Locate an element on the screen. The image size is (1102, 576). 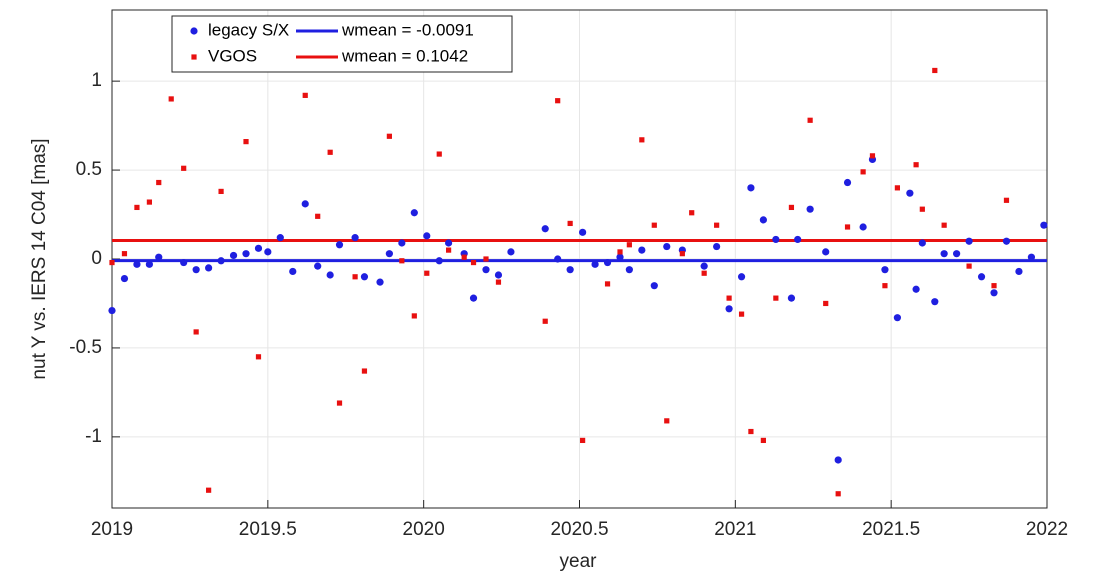
y-tick-label: -1 is located at coordinates (93, 436).